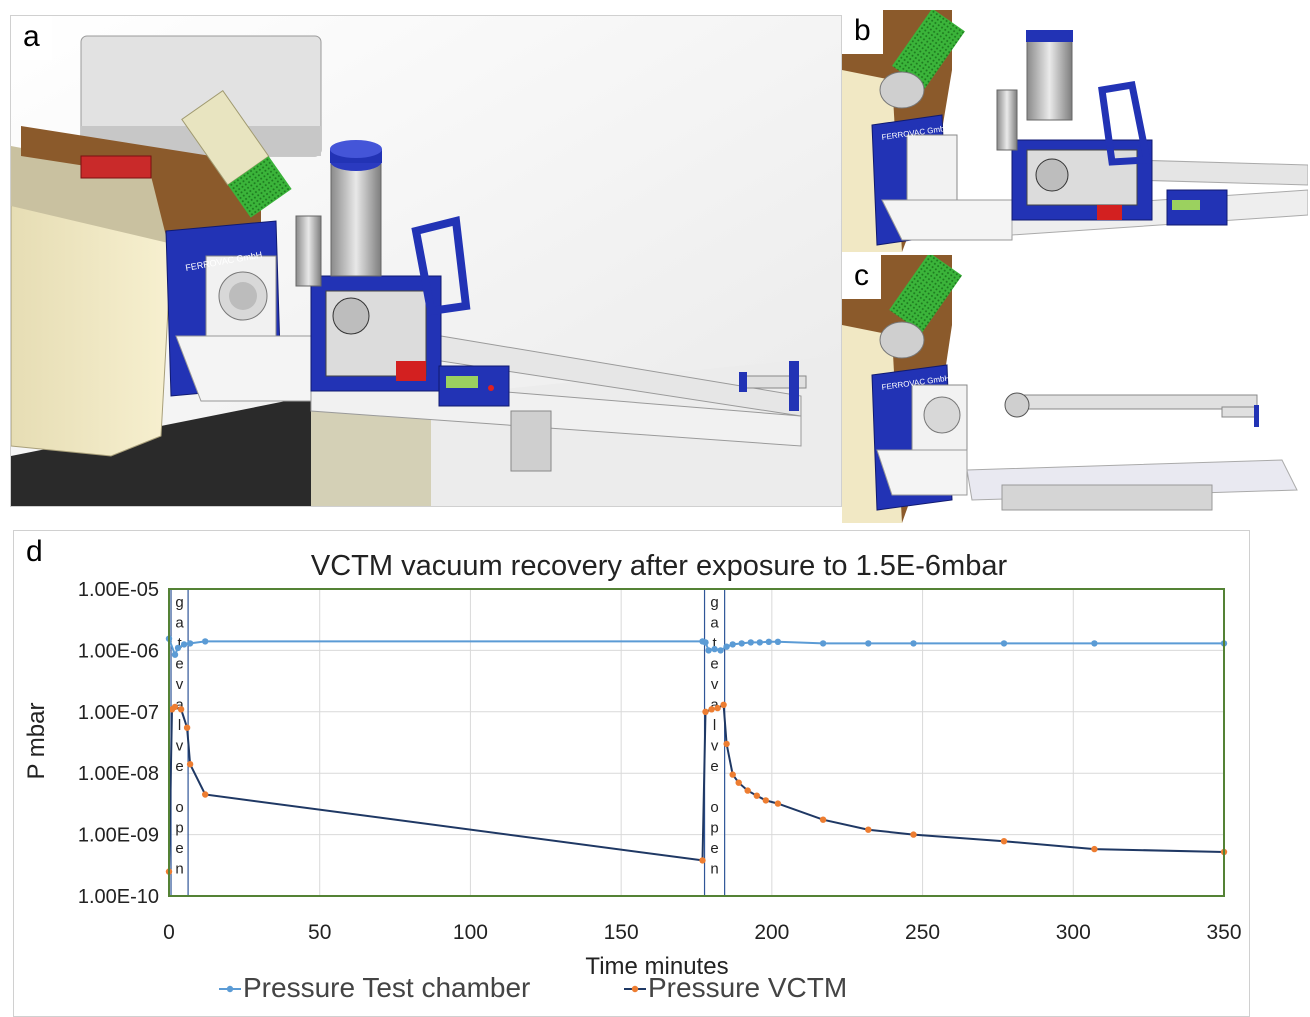 Image resolution: width=1310 pixels, height=1017 pixels. I want to click on legend-label: Pressure VCTM, so click(747, 987).